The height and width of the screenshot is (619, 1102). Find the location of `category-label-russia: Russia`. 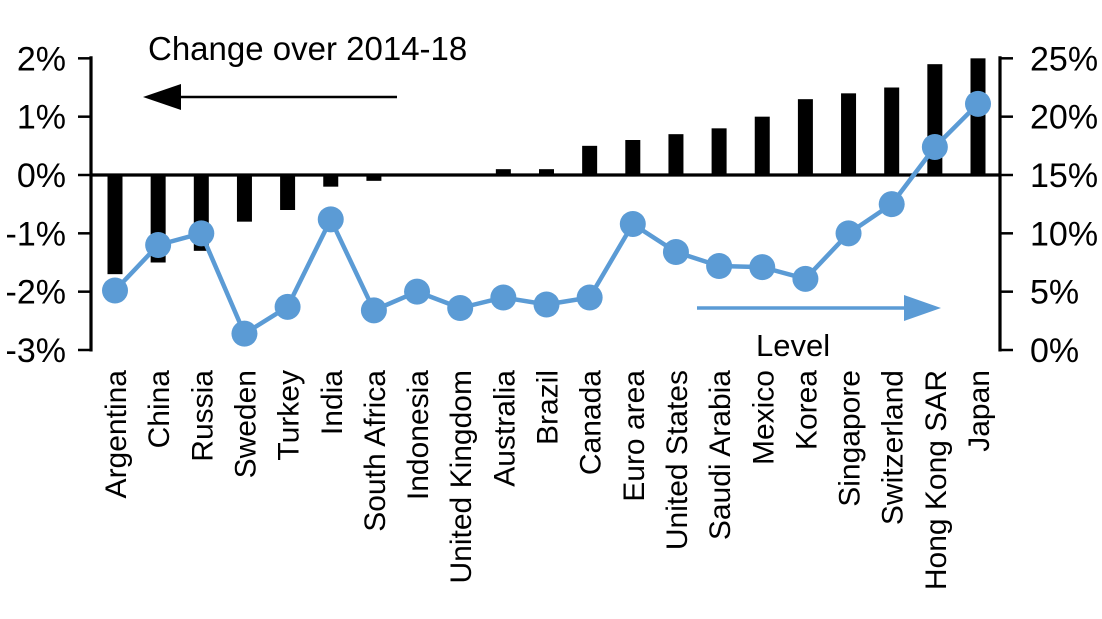

category-label-russia: Russia is located at coordinates (202, 416).